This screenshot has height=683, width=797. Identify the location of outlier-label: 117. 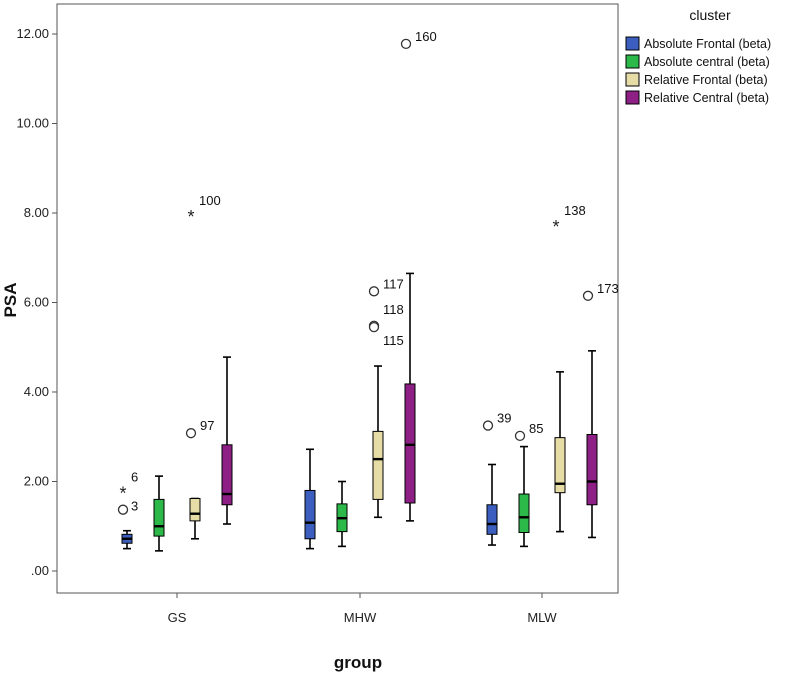
(393, 283).